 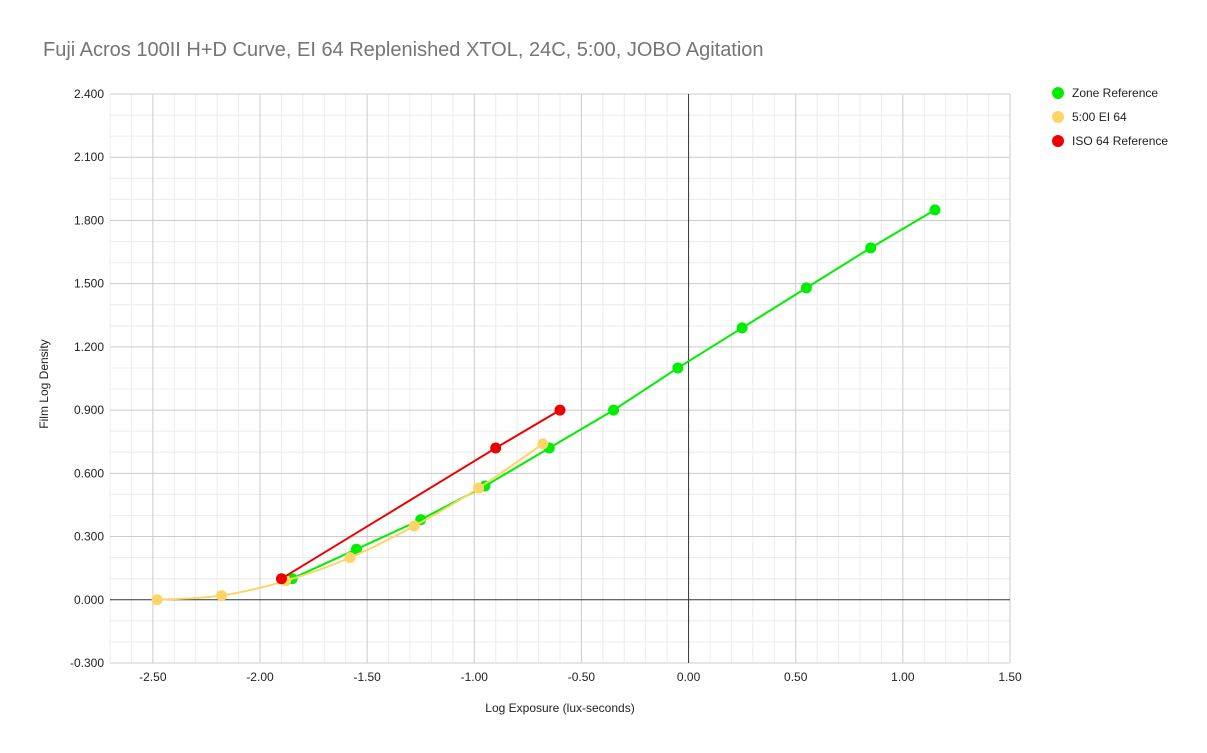 I want to click on legend-label: Zone Reference, so click(x=1115, y=93).